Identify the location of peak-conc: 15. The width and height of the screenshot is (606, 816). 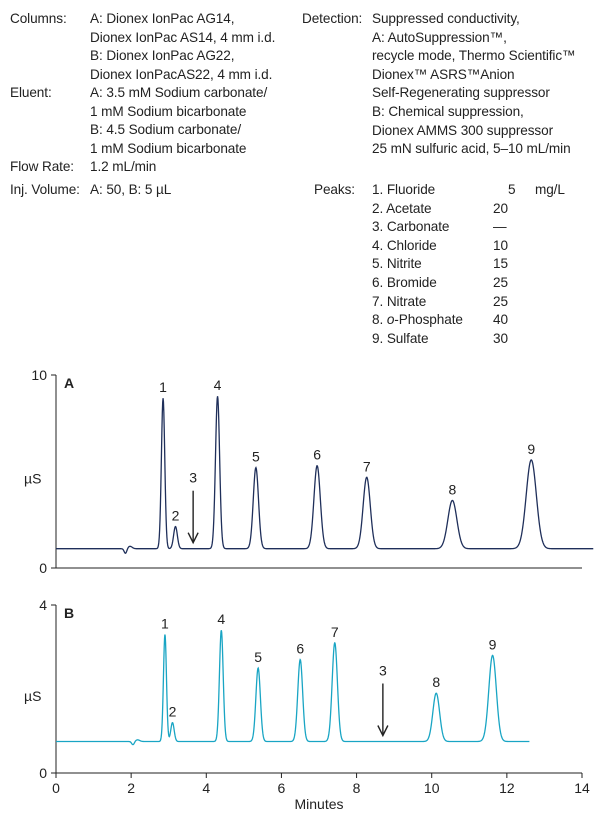
(500, 264).